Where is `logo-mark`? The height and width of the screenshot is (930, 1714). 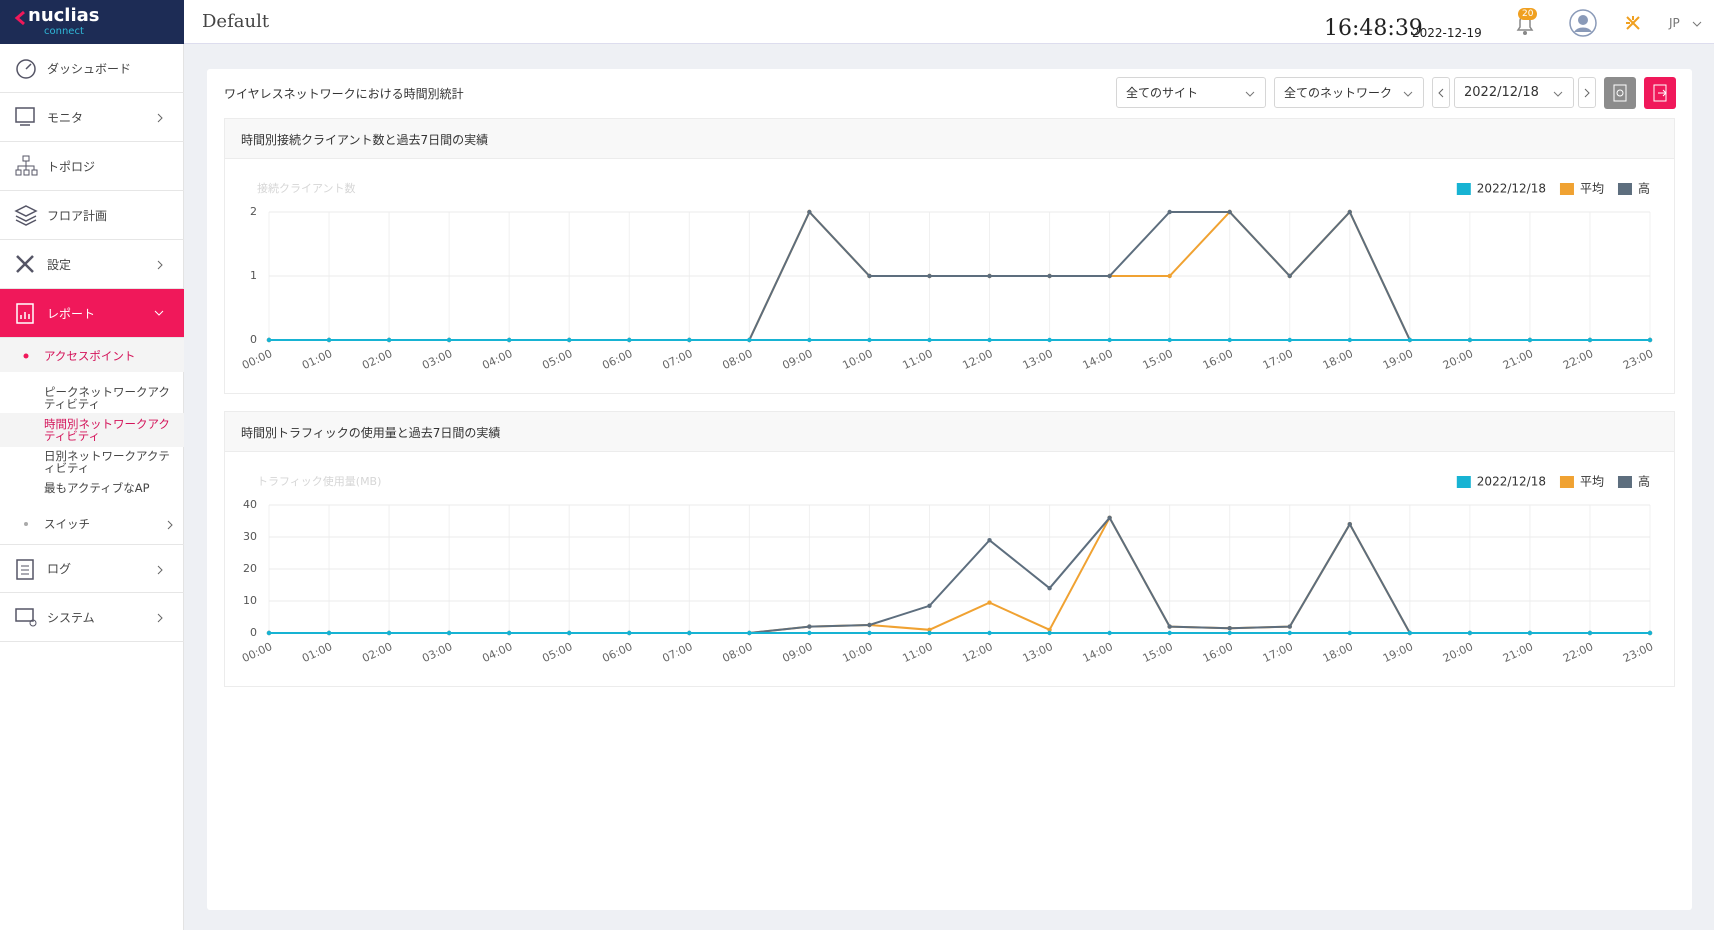
logo-mark is located at coordinates (19, 18).